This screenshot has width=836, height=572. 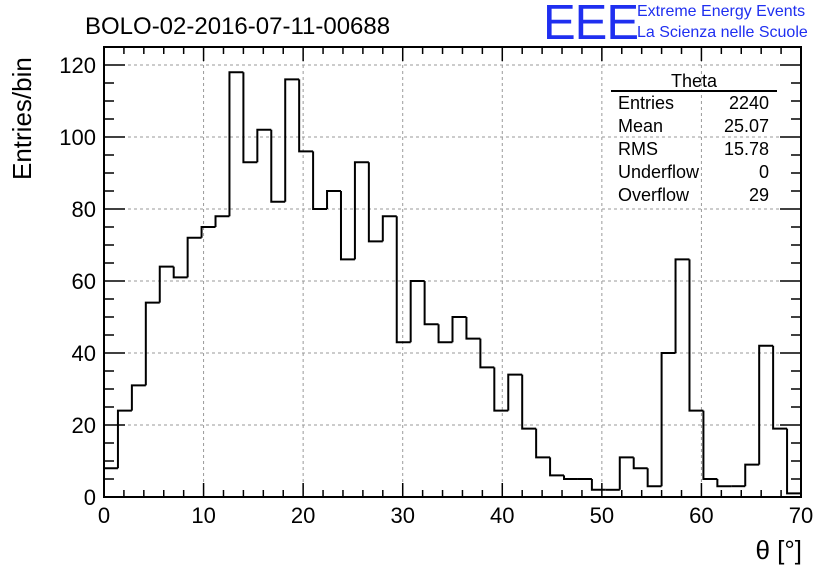 I want to click on stats-value: 25.07, so click(x=746, y=126).